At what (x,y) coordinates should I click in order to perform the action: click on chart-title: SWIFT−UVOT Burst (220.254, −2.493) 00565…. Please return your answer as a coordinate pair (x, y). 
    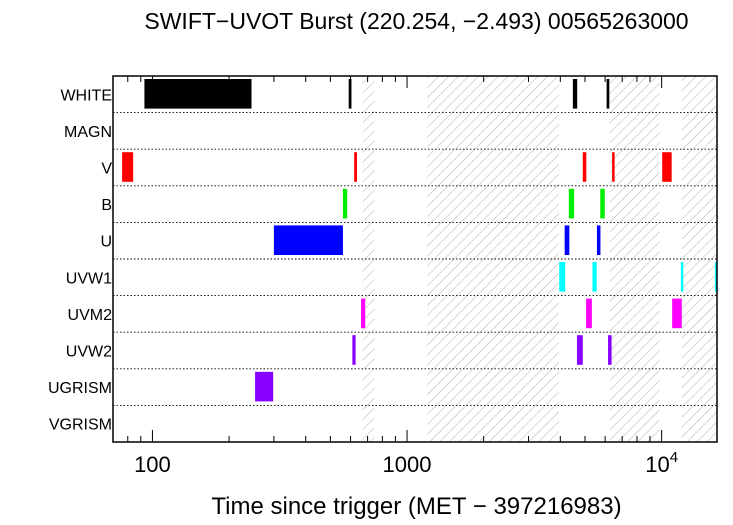
    Looking at the image, I should click on (416, 21).